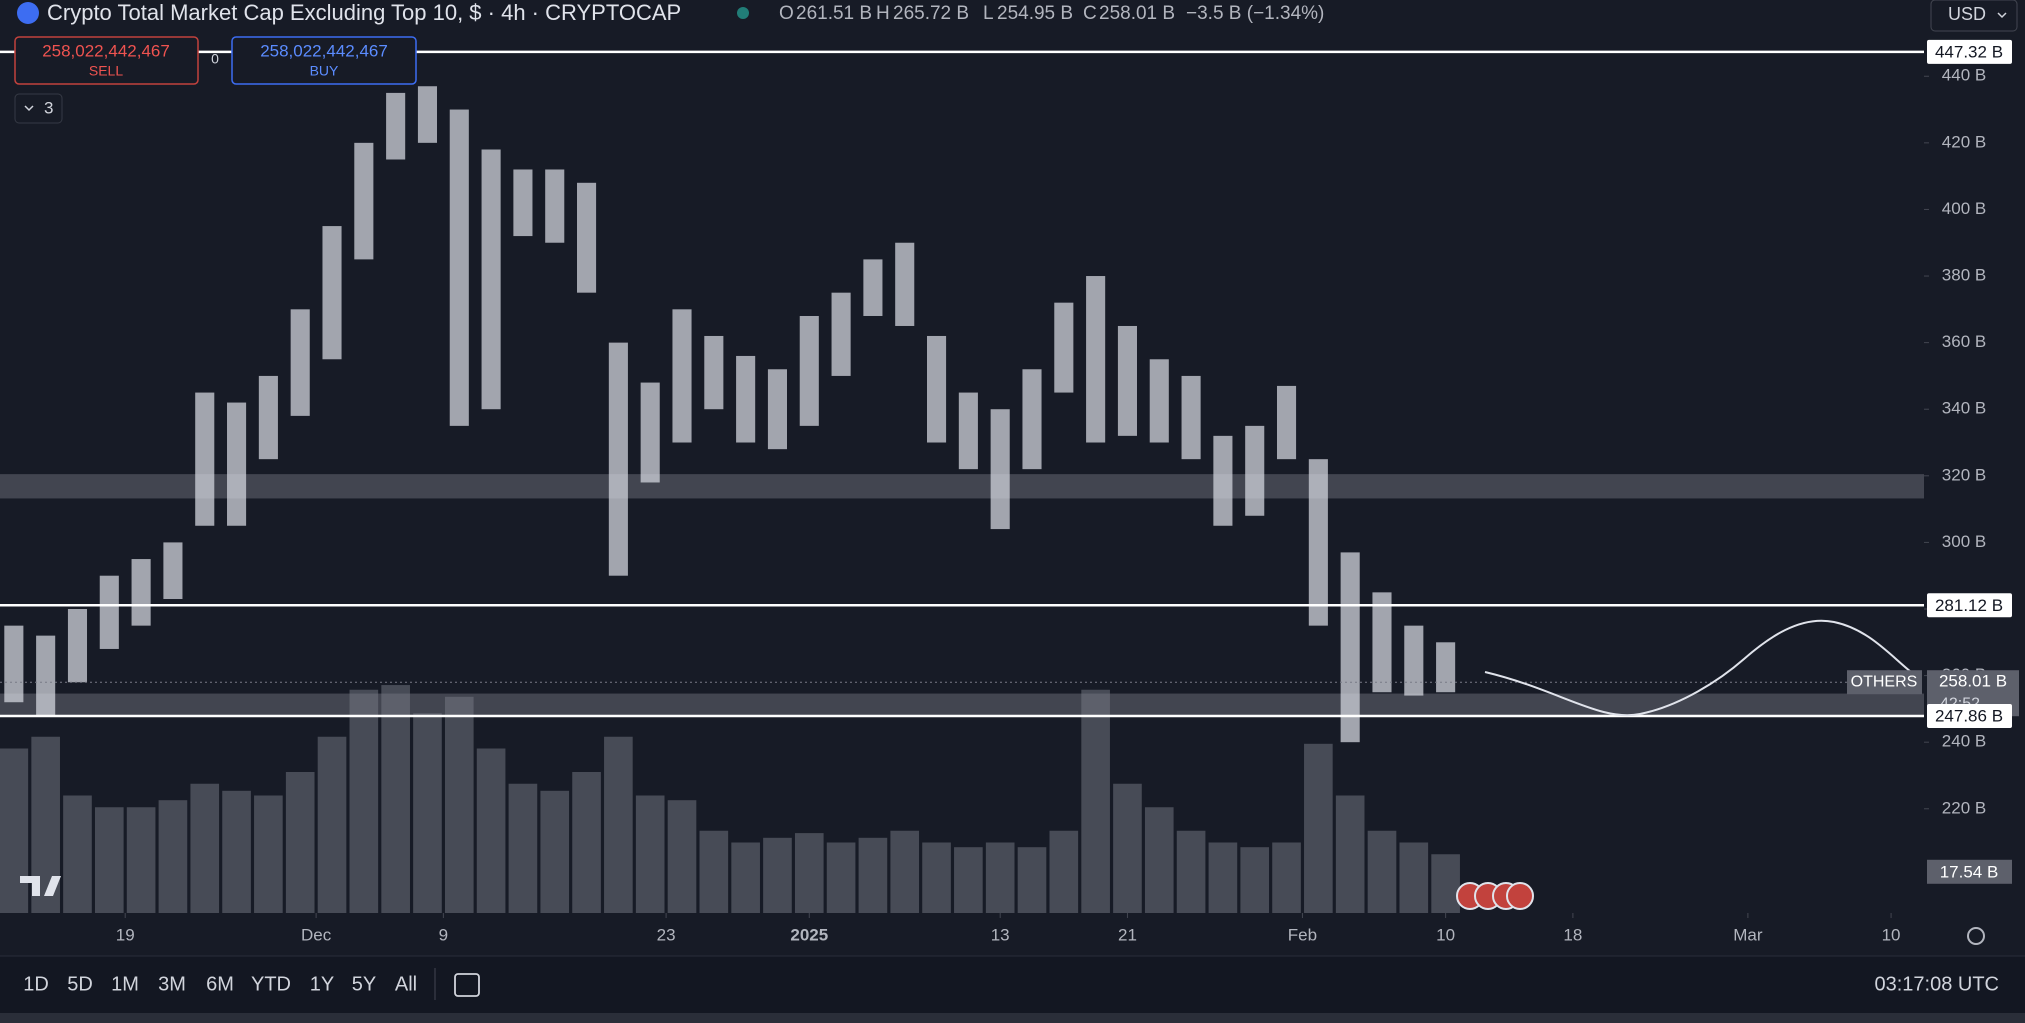 The height and width of the screenshot is (1023, 2025). Describe the element at coordinates (1969, 871) in the screenshot. I see `volume-label: 17.54 B` at that location.